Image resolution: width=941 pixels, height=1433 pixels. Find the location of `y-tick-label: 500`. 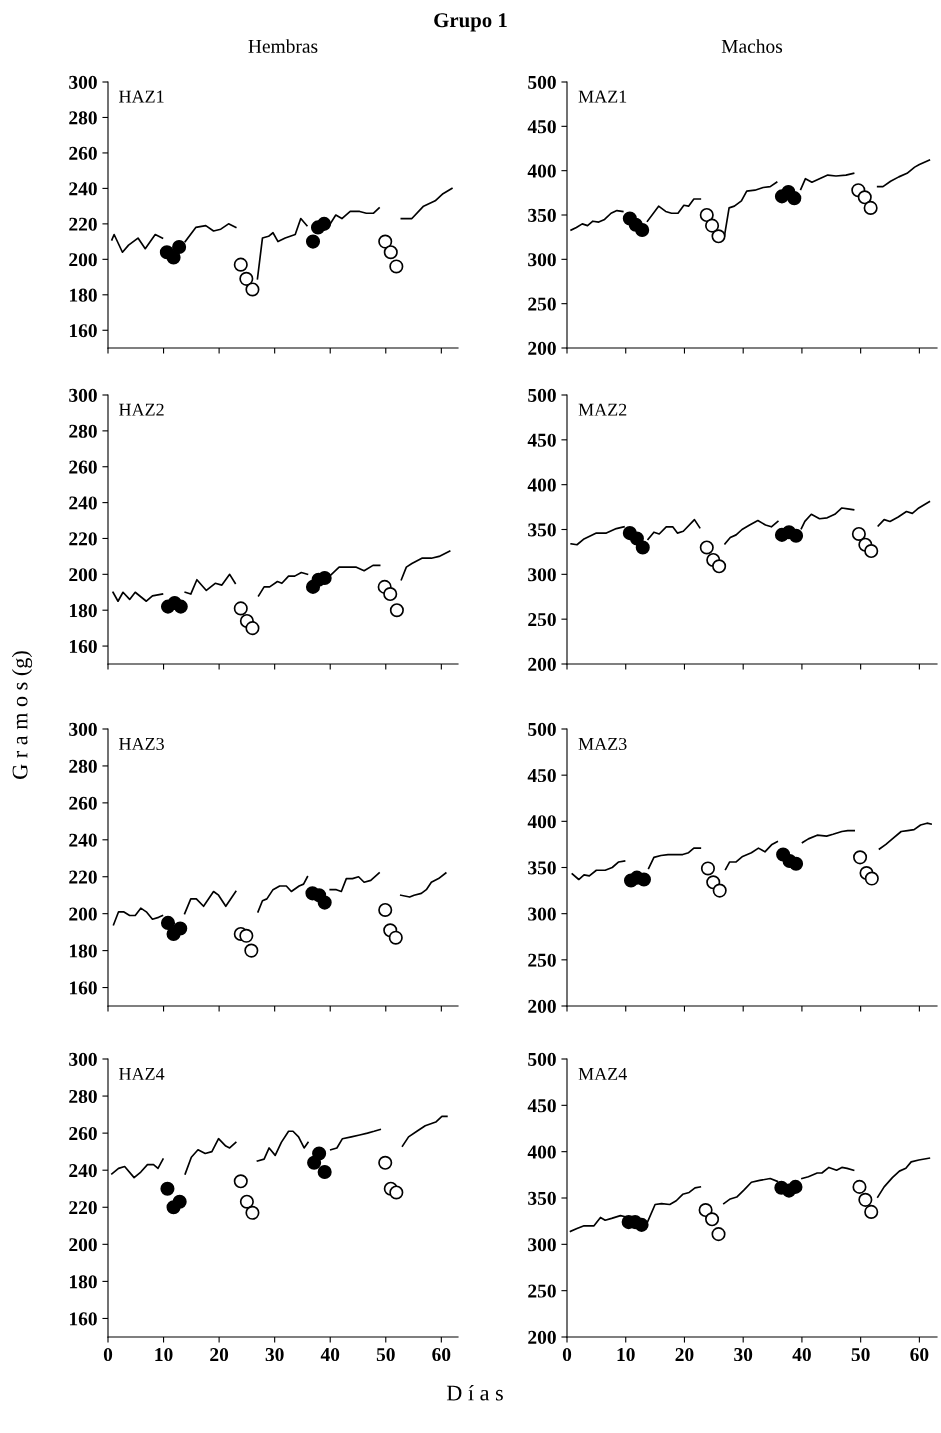

y-tick-label: 500 is located at coordinates (542, 395).